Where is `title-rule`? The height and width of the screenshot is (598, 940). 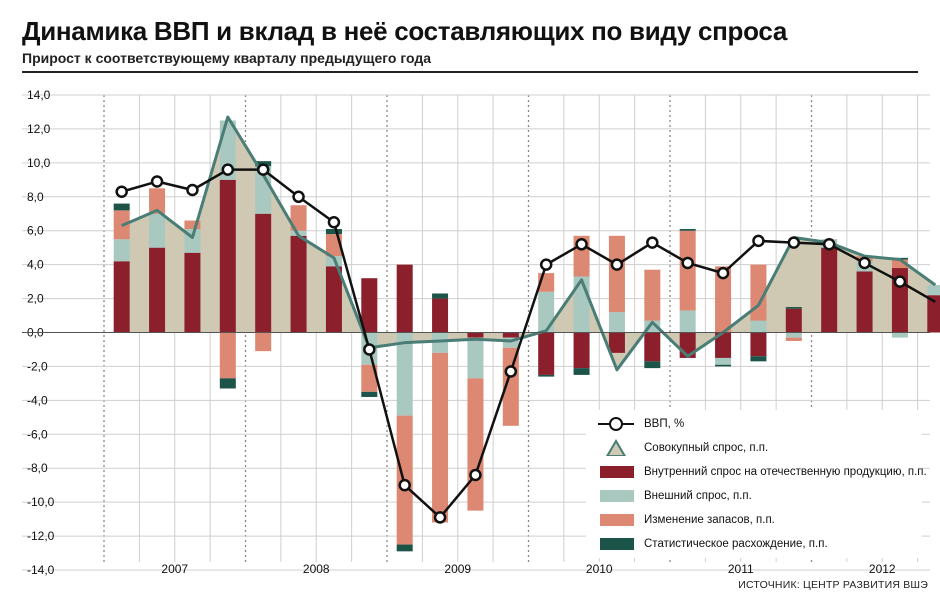 title-rule is located at coordinates (470, 72).